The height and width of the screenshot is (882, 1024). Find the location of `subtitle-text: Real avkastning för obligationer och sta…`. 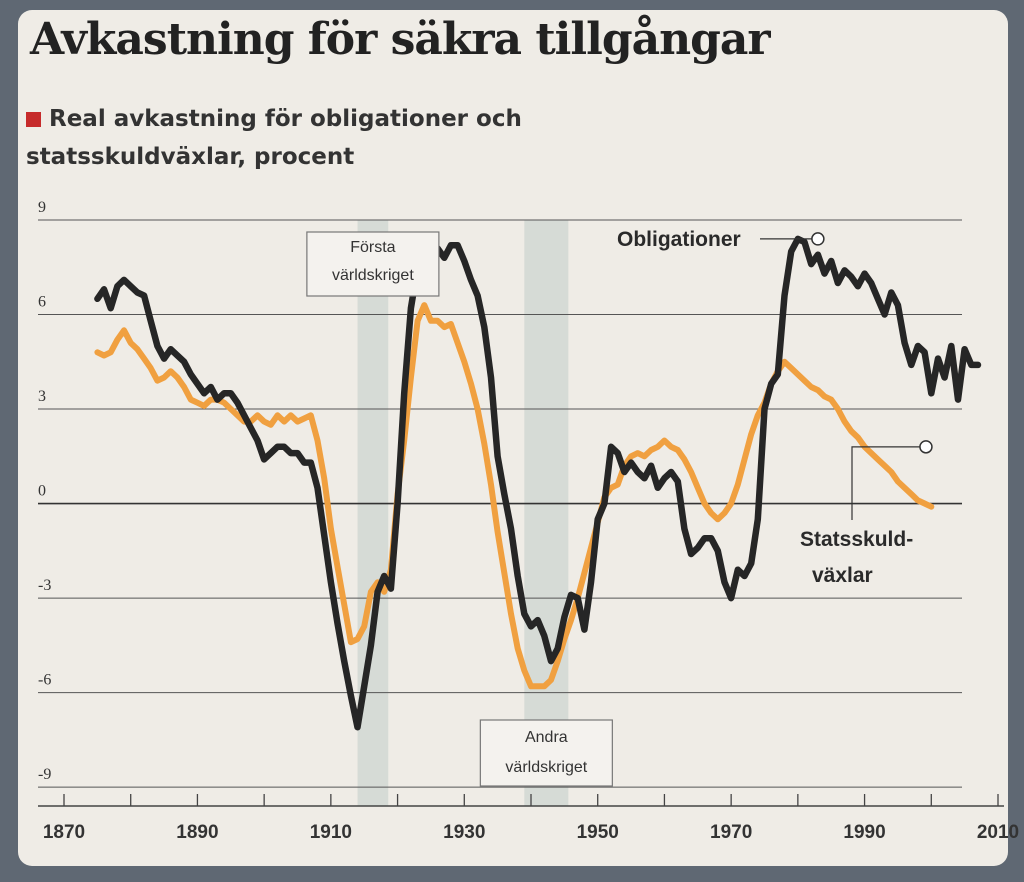

subtitle-text: Real avkastning för obligationer och sta… is located at coordinates (274, 138).